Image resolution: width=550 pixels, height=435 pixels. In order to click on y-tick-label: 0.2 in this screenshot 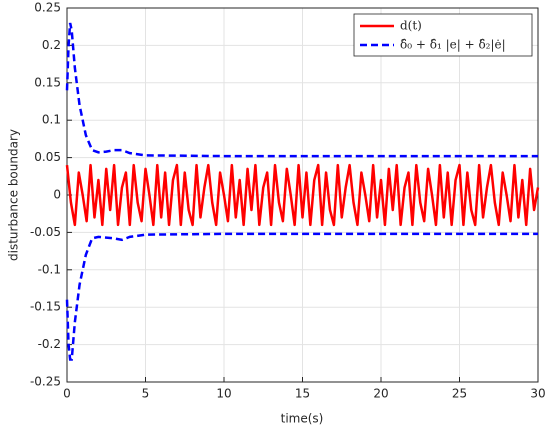, I will do `click(51, 45)`.